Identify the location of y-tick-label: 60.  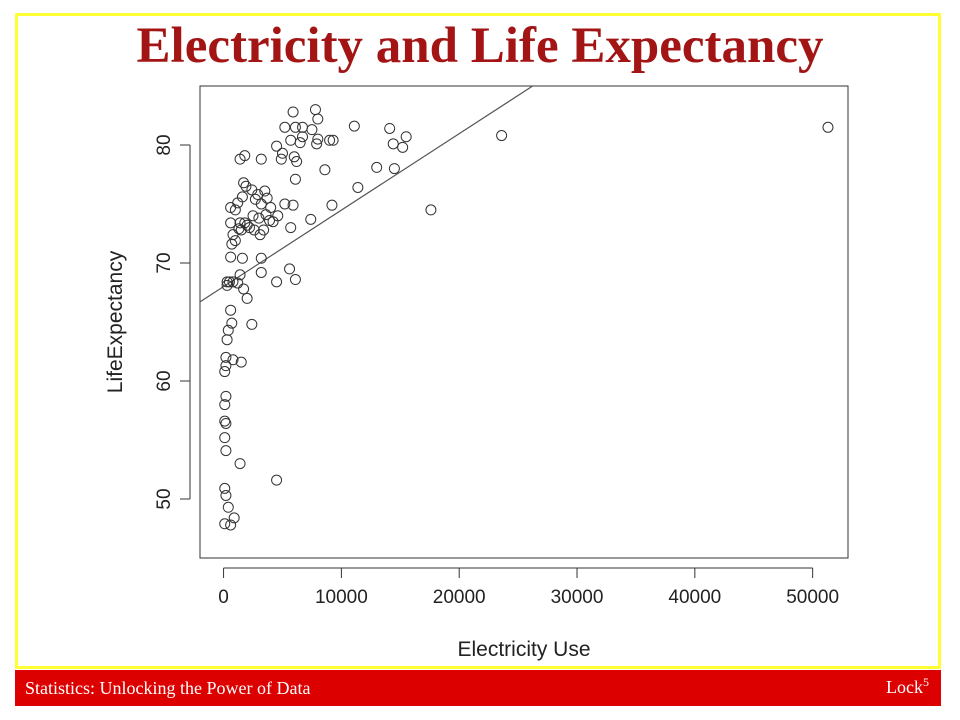
(164, 380).